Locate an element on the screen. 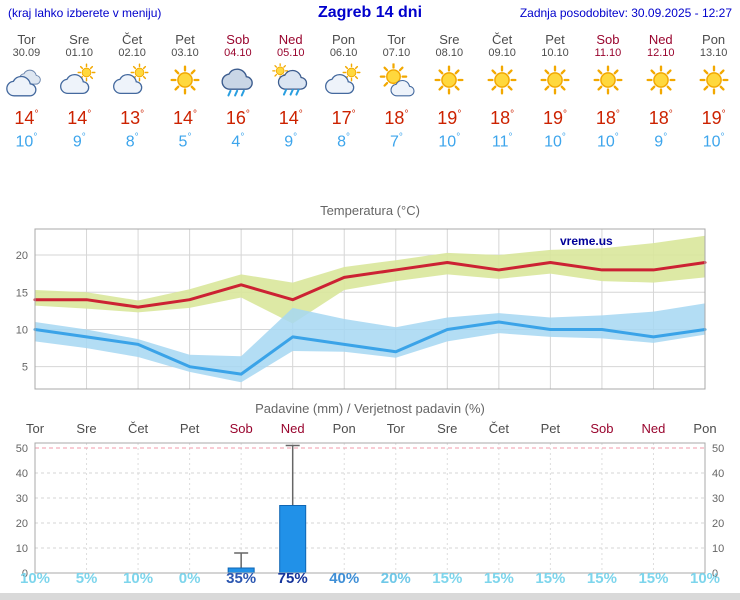  day-date: 02.10 is located at coordinates (132, 53).